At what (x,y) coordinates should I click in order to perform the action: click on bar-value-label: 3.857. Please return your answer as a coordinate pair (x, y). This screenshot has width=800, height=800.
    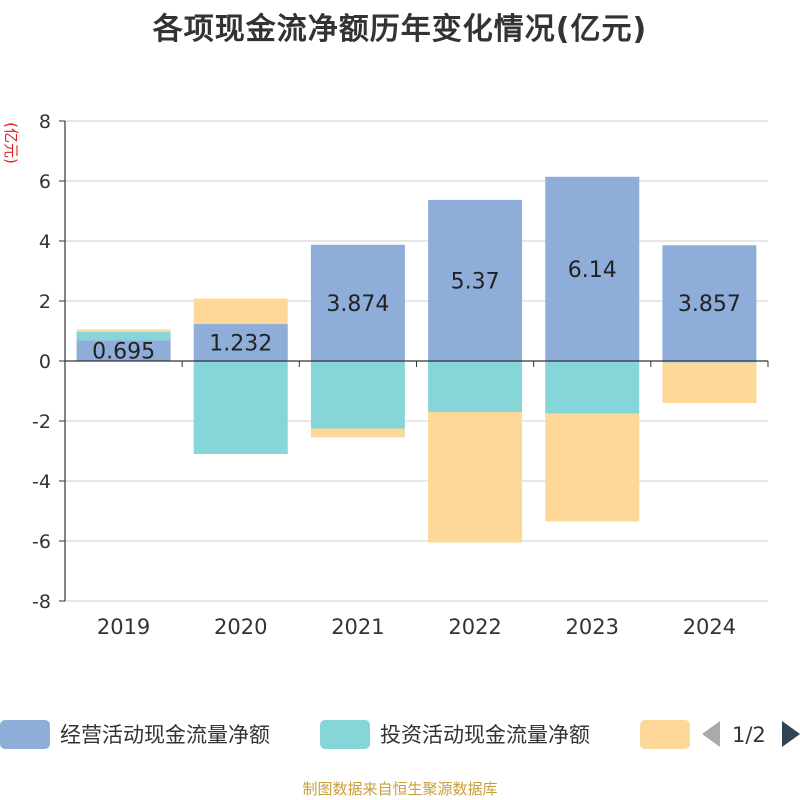
    Looking at the image, I should click on (709, 304).